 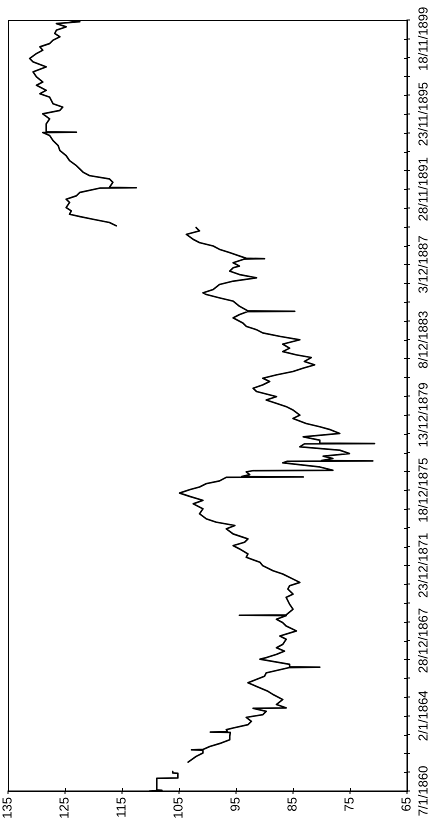 I want to click on y-tick-label: 13/12/1879, so click(x=423, y=415).